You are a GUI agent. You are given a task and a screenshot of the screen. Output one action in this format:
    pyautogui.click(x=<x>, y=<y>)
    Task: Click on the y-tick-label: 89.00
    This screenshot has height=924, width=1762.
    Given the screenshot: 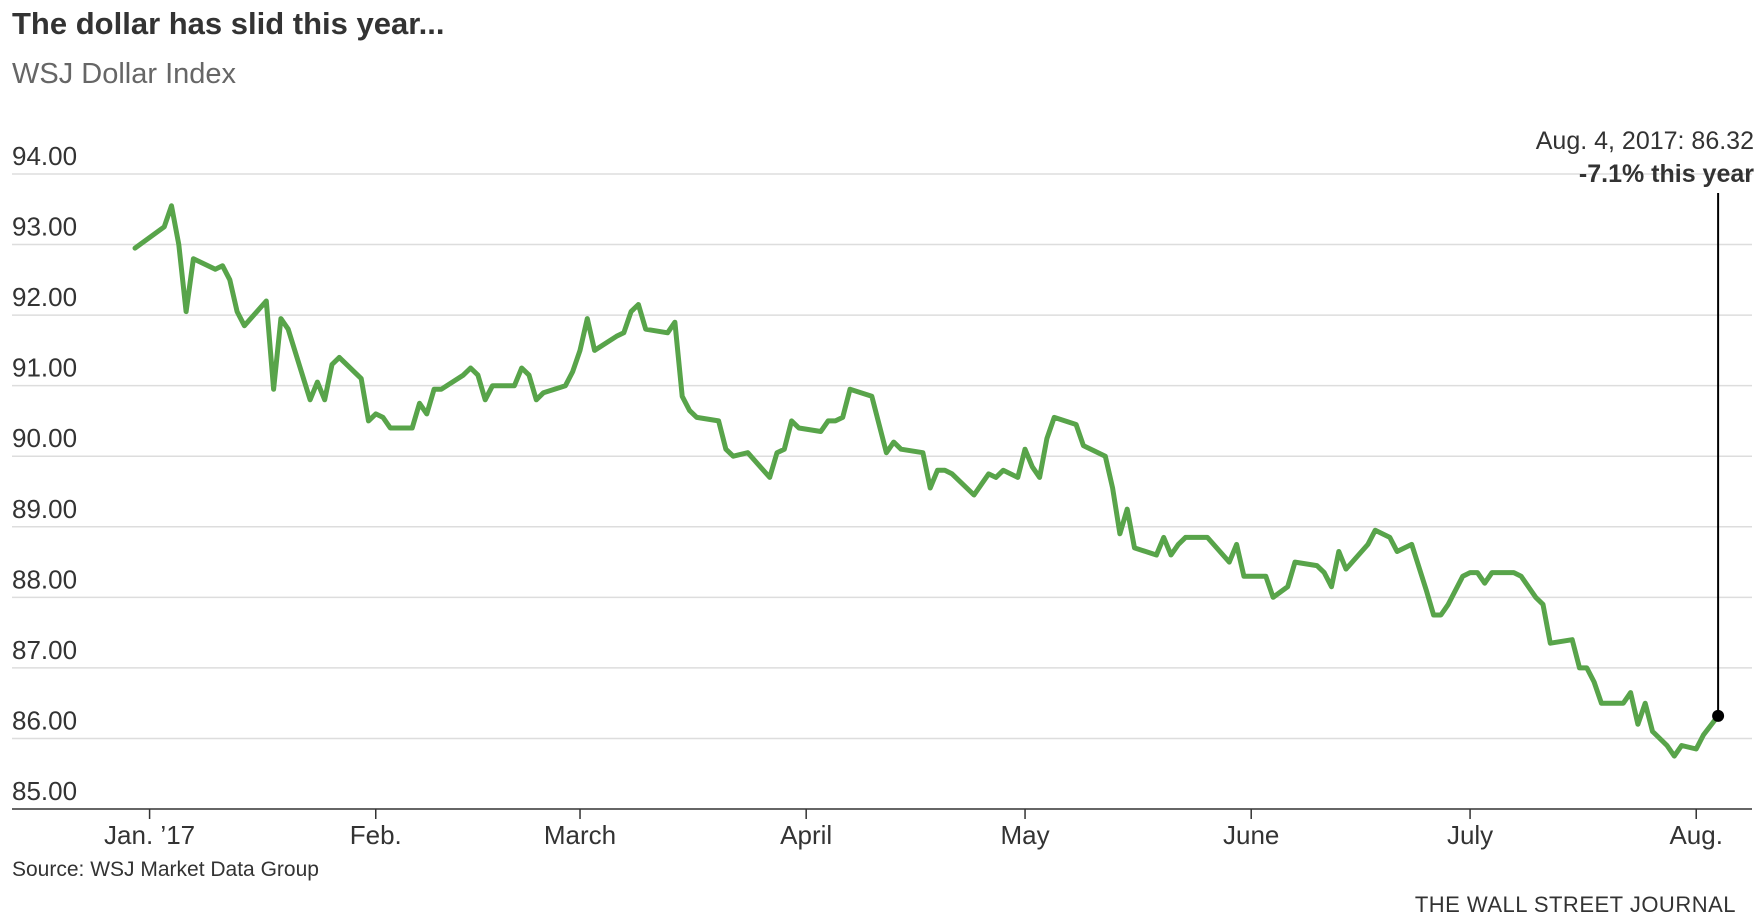 What is the action you would take?
    pyautogui.click(x=44, y=509)
    